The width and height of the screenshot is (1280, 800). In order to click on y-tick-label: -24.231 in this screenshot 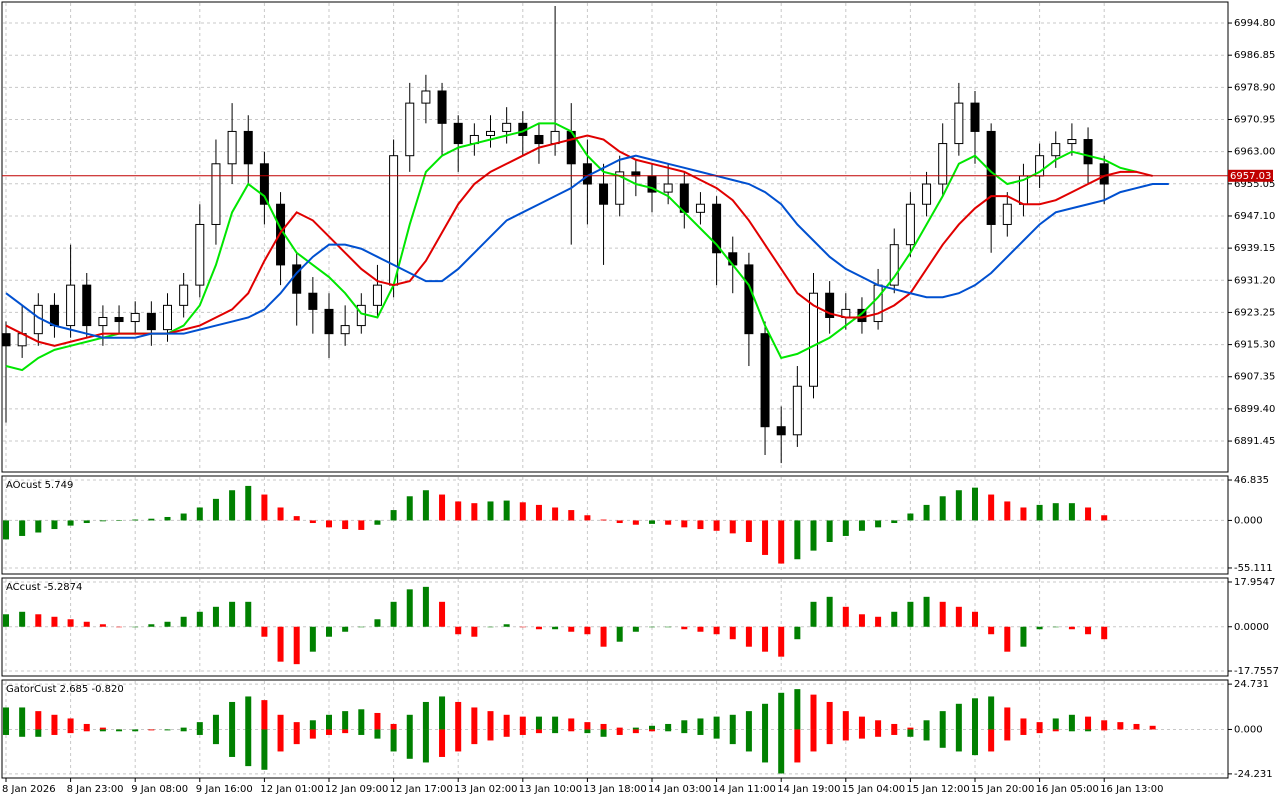, I will do `click(1253, 774)`.